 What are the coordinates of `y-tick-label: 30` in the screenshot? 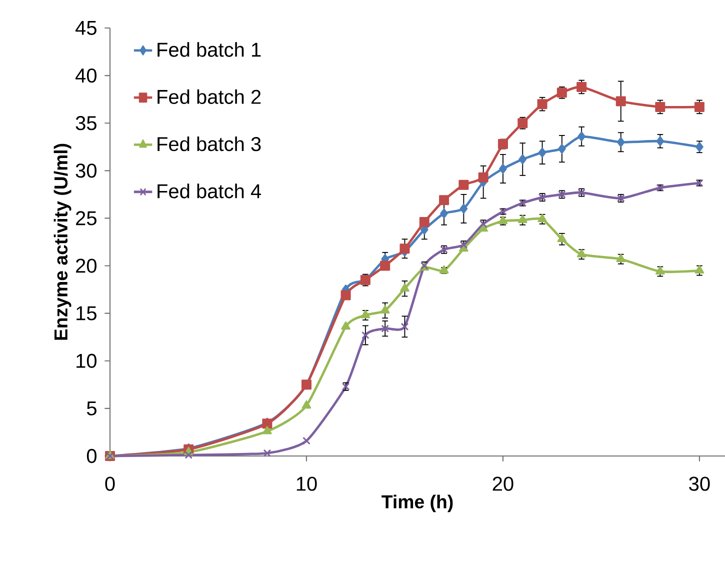 It's located at (86, 171).